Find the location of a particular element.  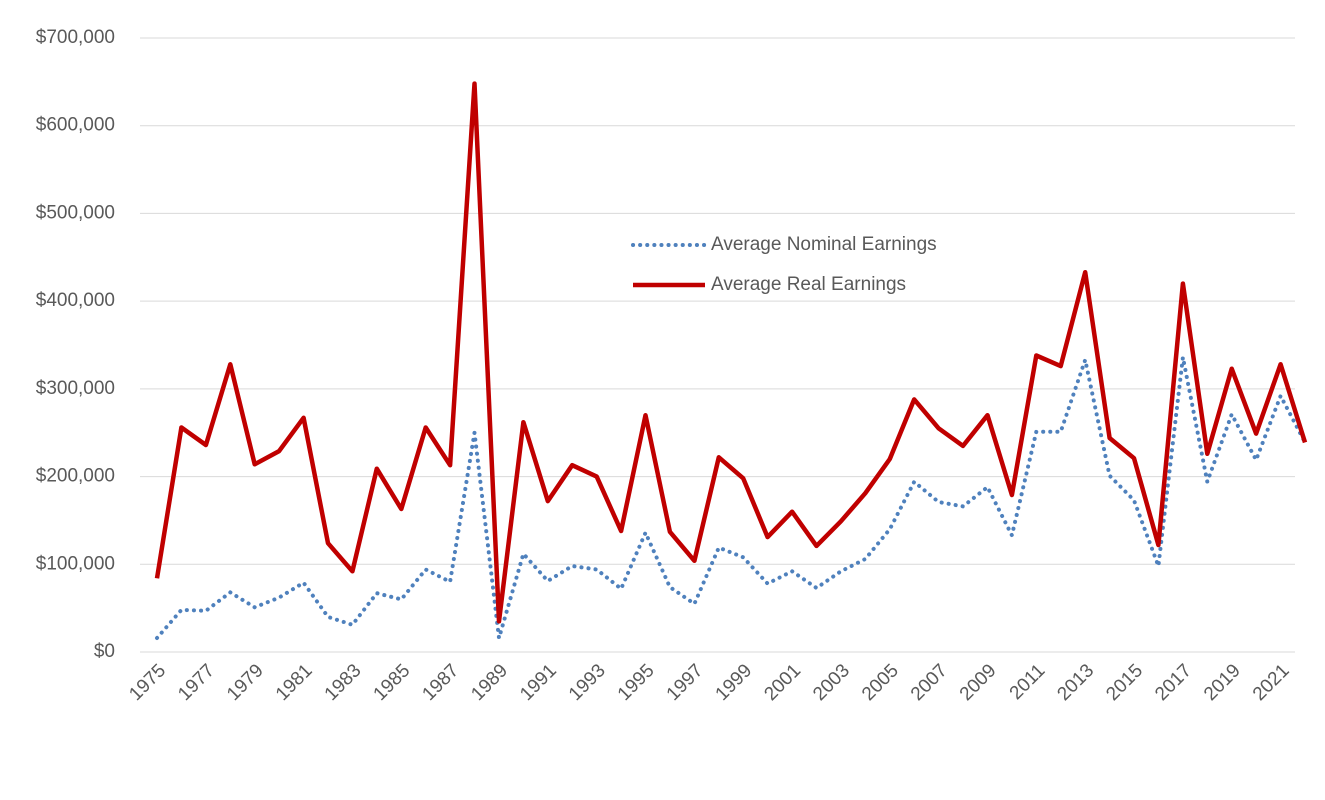

y-tick-label: $100,000 is located at coordinates (75, 563).